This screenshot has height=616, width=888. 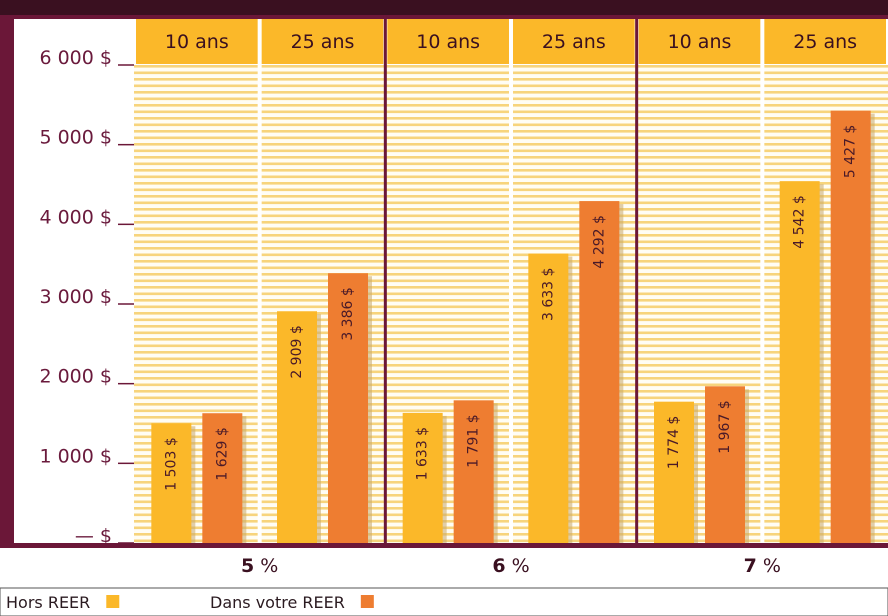 I want to click on group-labels: 5 % 6 % 7 %, so click(x=511, y=566).